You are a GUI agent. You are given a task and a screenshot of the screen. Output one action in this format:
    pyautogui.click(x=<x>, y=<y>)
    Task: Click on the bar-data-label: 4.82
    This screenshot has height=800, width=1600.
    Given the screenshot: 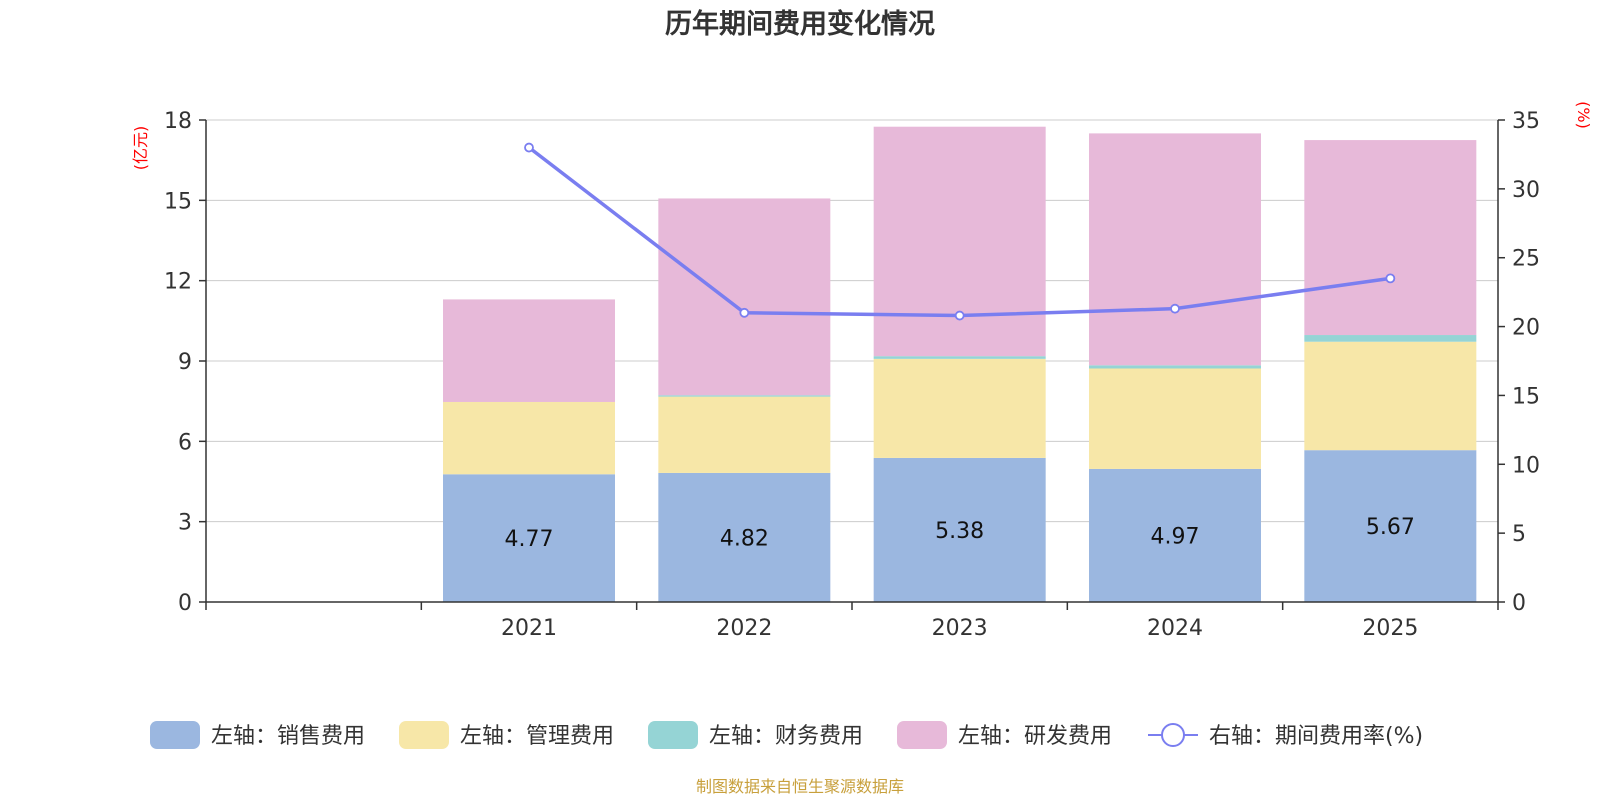 What is the action you would take?
    pyautogui.click(x=744, y=538)
    